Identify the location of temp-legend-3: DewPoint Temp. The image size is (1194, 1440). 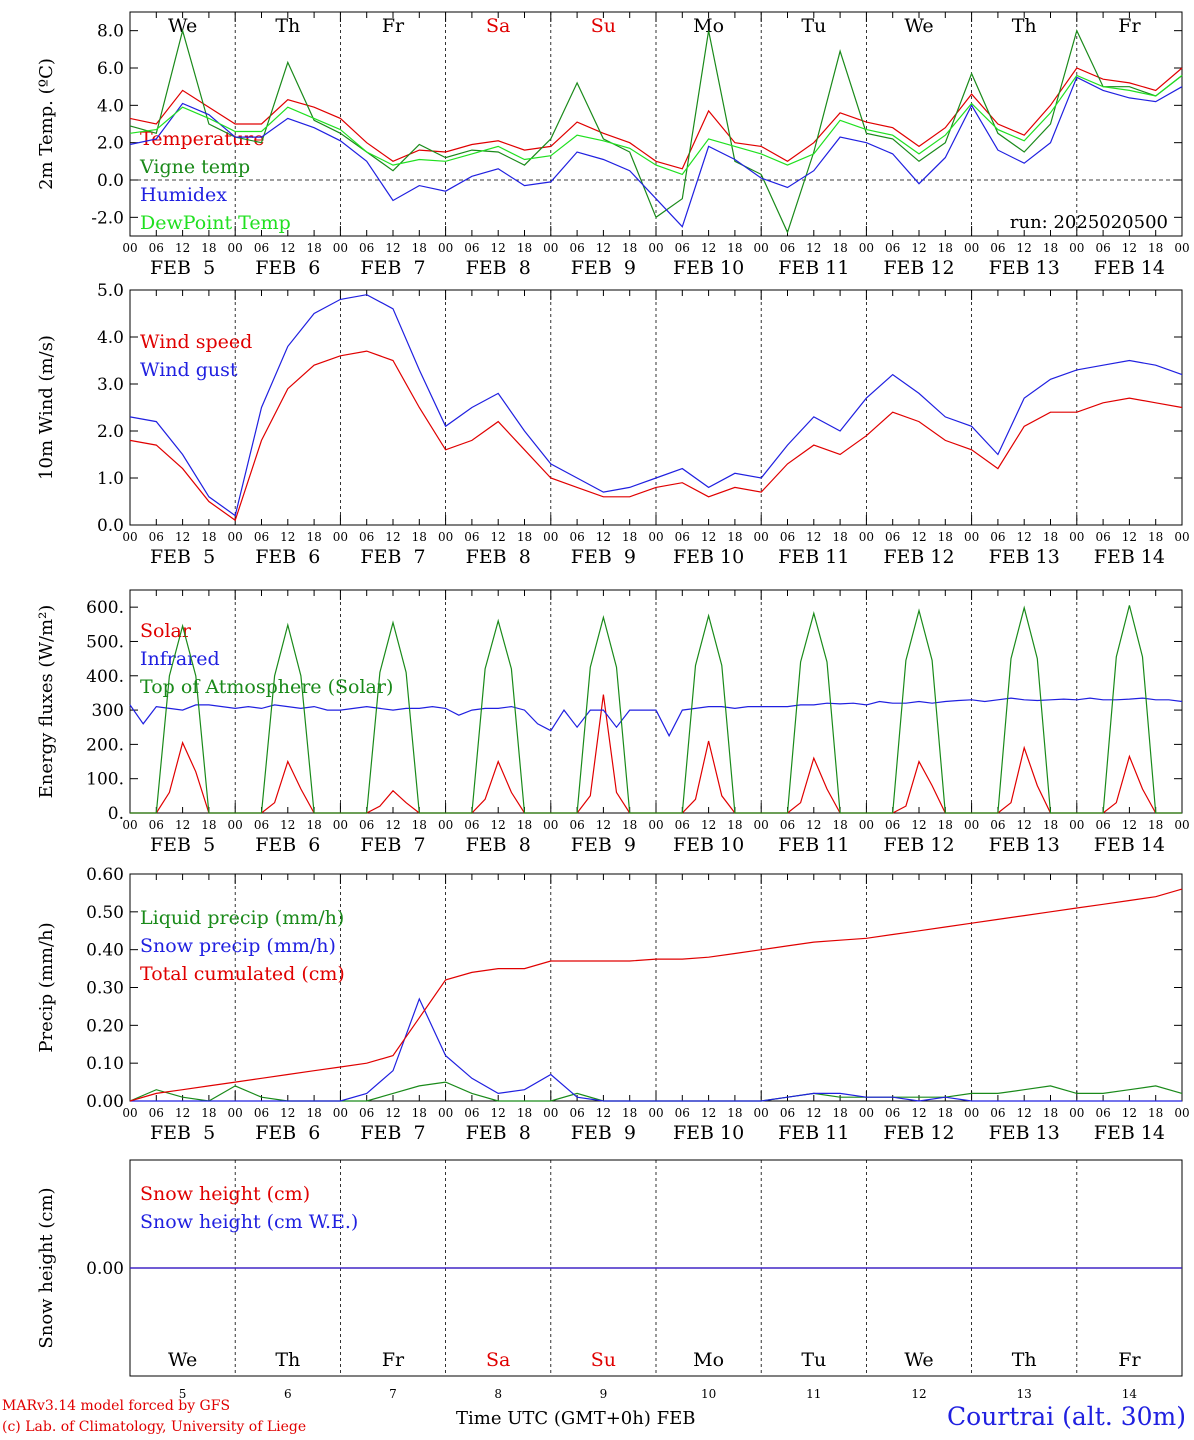
(215, 223).